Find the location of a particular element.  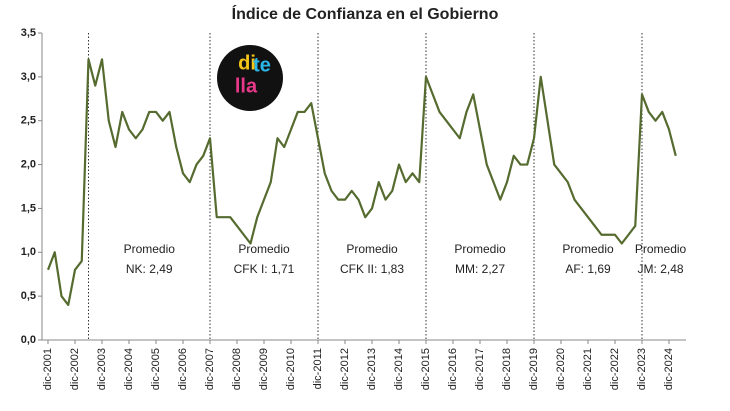

x-tick-label: dic-2001 is located at coordinates (48, 369).